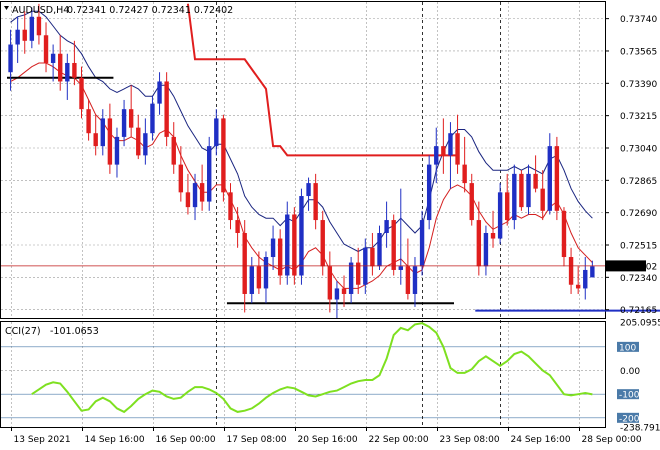 The image size is (660, 450). I want to click on current-price-marker: 0.72402, so click(329, 266).